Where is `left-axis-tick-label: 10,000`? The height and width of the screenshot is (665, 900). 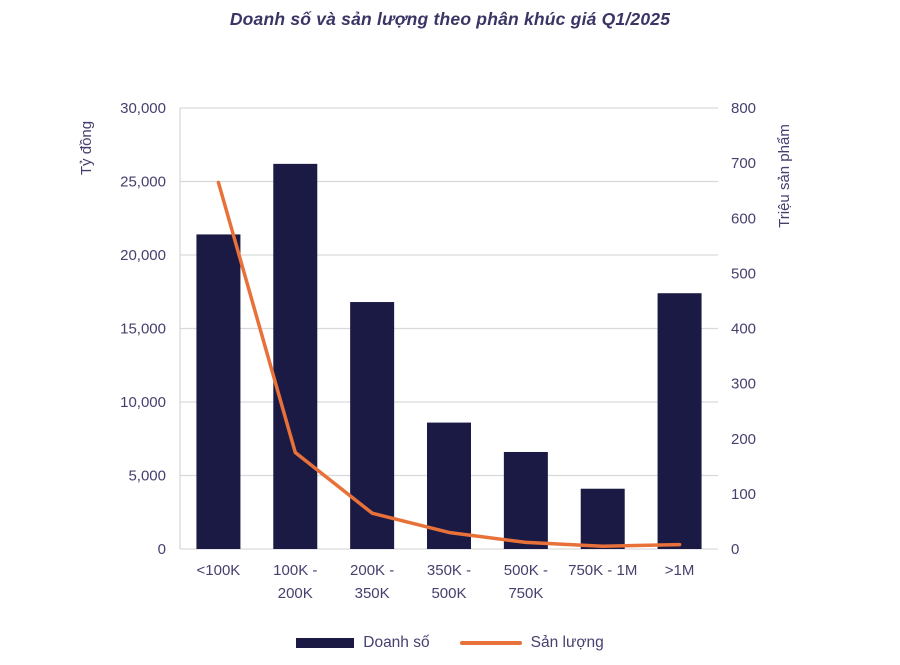
left-axis-tick-label: 10,000 is located at coordinates (143, 402).